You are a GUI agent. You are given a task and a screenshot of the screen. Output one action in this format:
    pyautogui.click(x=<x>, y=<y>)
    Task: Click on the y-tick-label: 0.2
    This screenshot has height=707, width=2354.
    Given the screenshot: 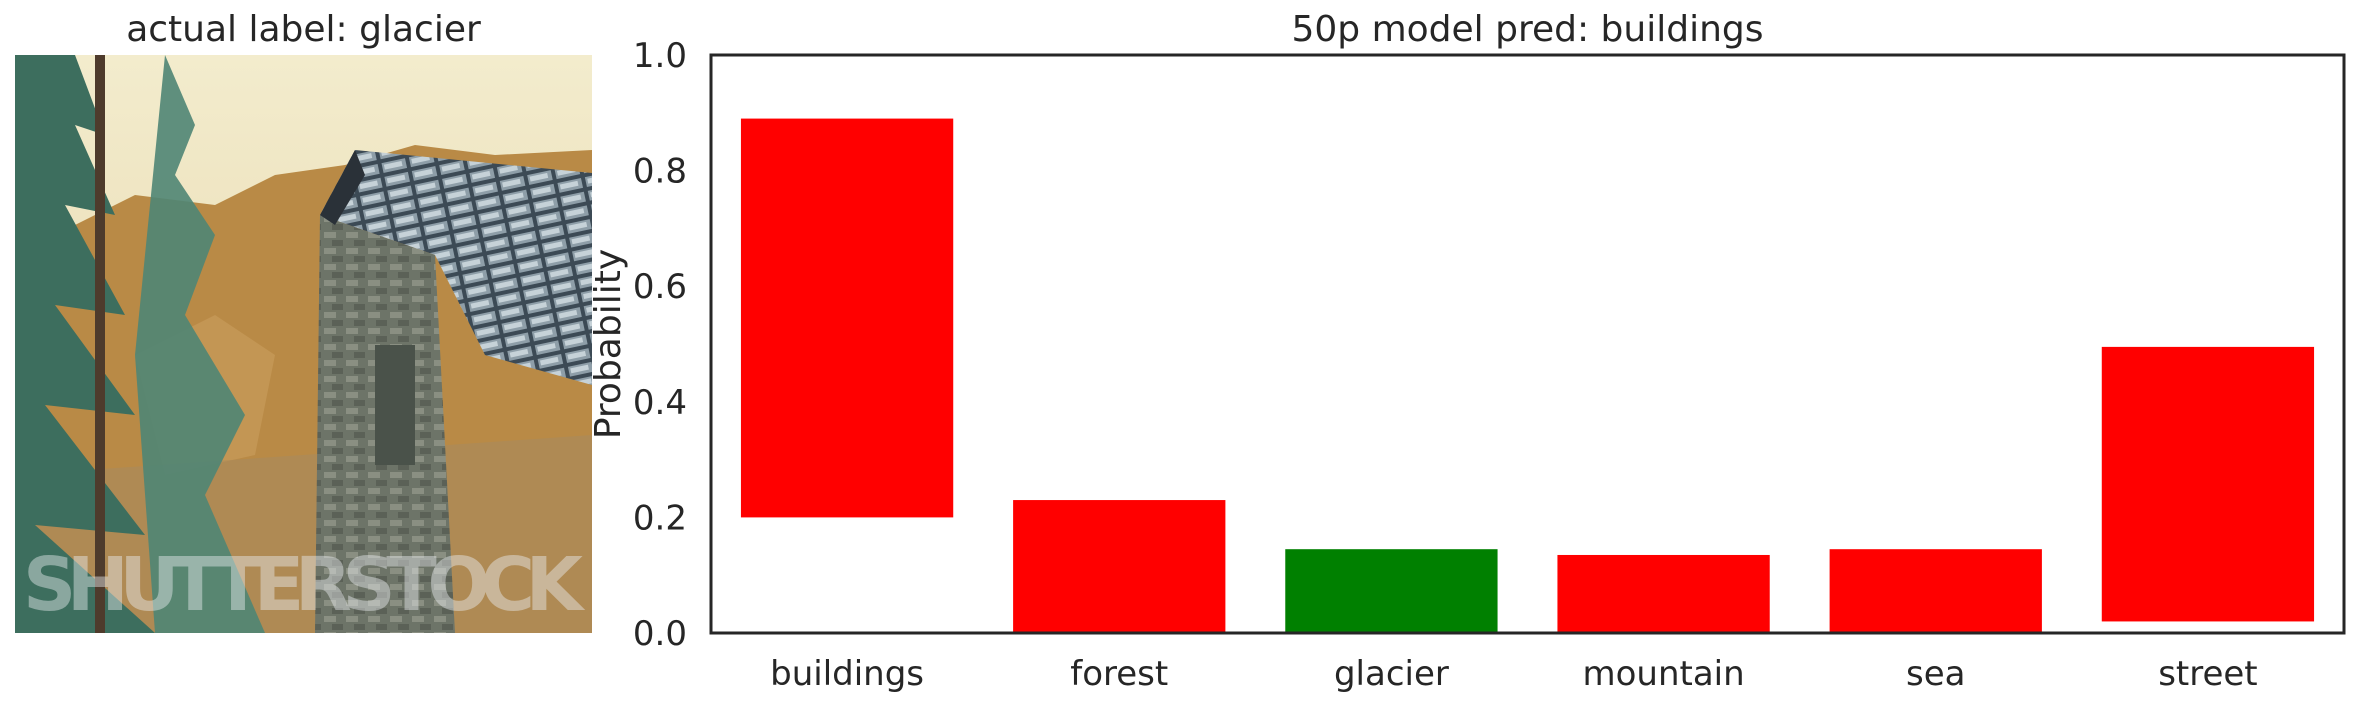 What is the action you would take?
    pyautogui.click(x=660, y=518)
    